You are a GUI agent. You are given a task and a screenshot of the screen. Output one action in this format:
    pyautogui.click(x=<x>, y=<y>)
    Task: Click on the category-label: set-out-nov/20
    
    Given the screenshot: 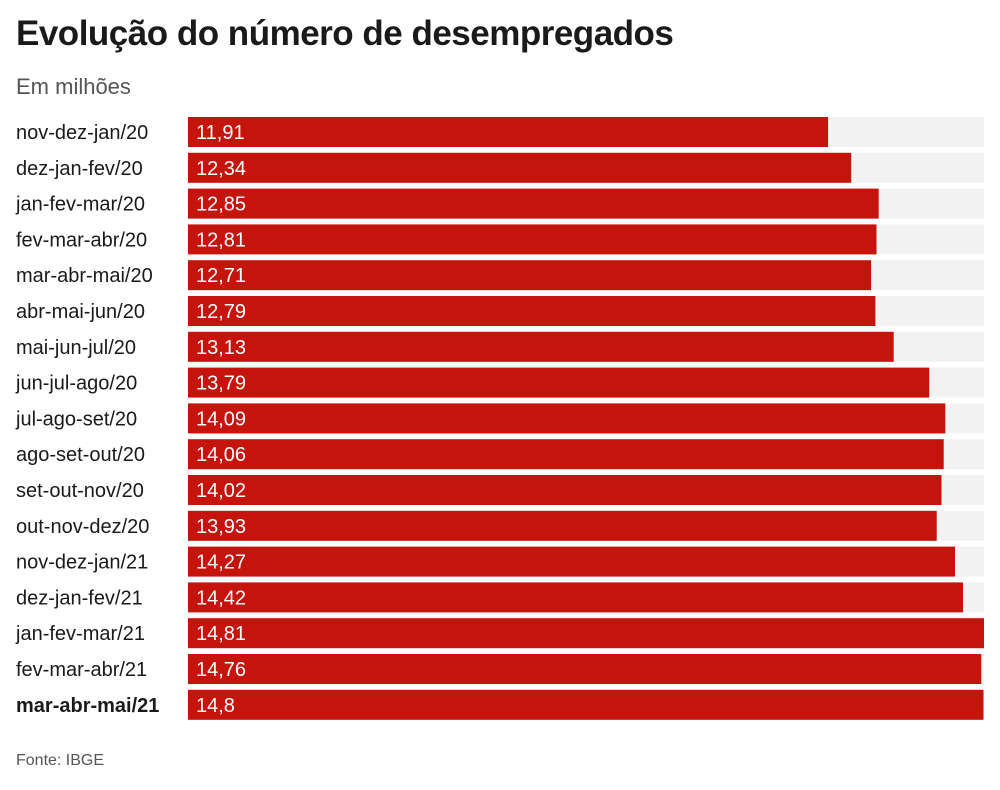 What is the action you would take?
    pyautogui.click(x=80, y=491)
    